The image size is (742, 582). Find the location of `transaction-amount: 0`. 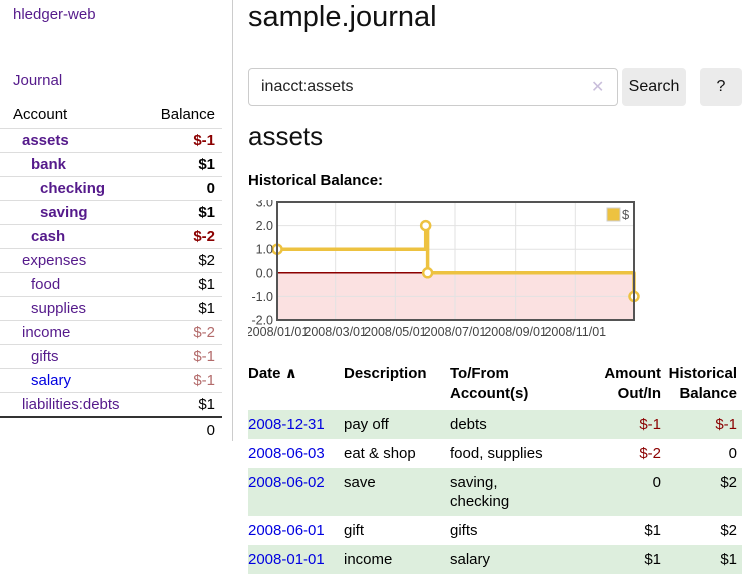

transaction-amount: 0 is located at coordinates (656, 482).